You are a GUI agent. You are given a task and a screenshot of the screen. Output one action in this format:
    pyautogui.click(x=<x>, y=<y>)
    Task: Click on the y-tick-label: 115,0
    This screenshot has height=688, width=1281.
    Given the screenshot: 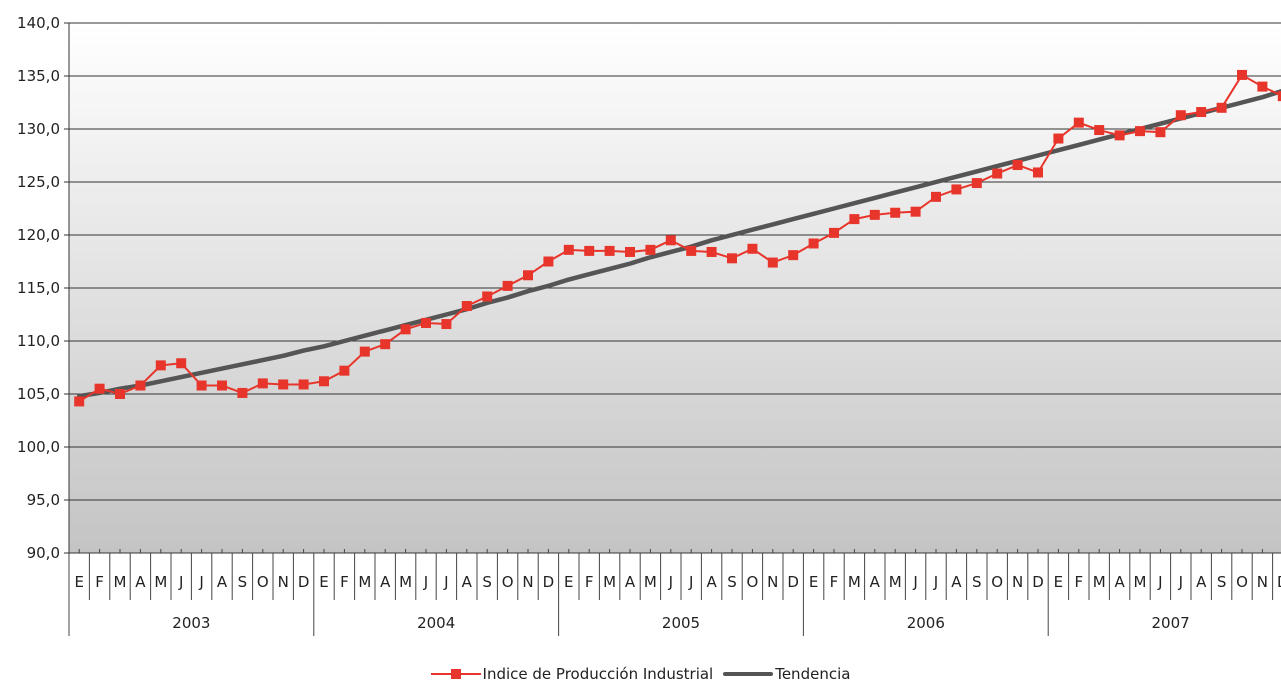 What is the action you would take?
    pyautogui.click(x=38, y=288)
    